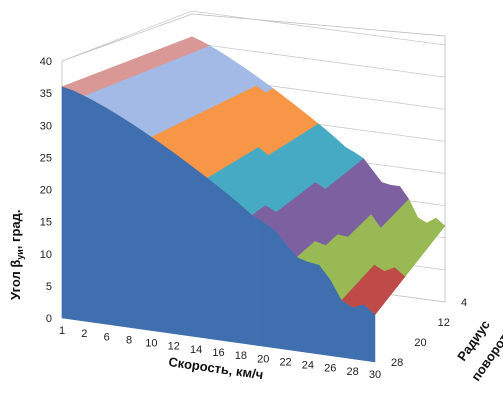 Image resolution: width=503 pixels, height=410 pixels. What do you see at coordinates (464, 303) in the screenshot?
I see `z-tick-label: 4` at bounding box center [464, 303].